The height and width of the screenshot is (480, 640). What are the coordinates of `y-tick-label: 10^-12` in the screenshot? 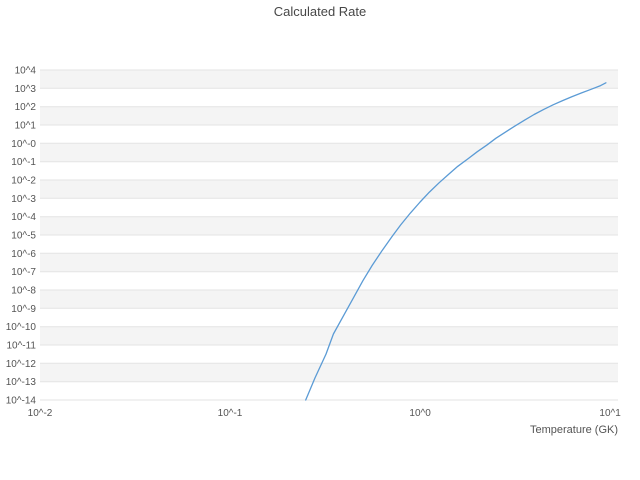 It's located at (21, 364).